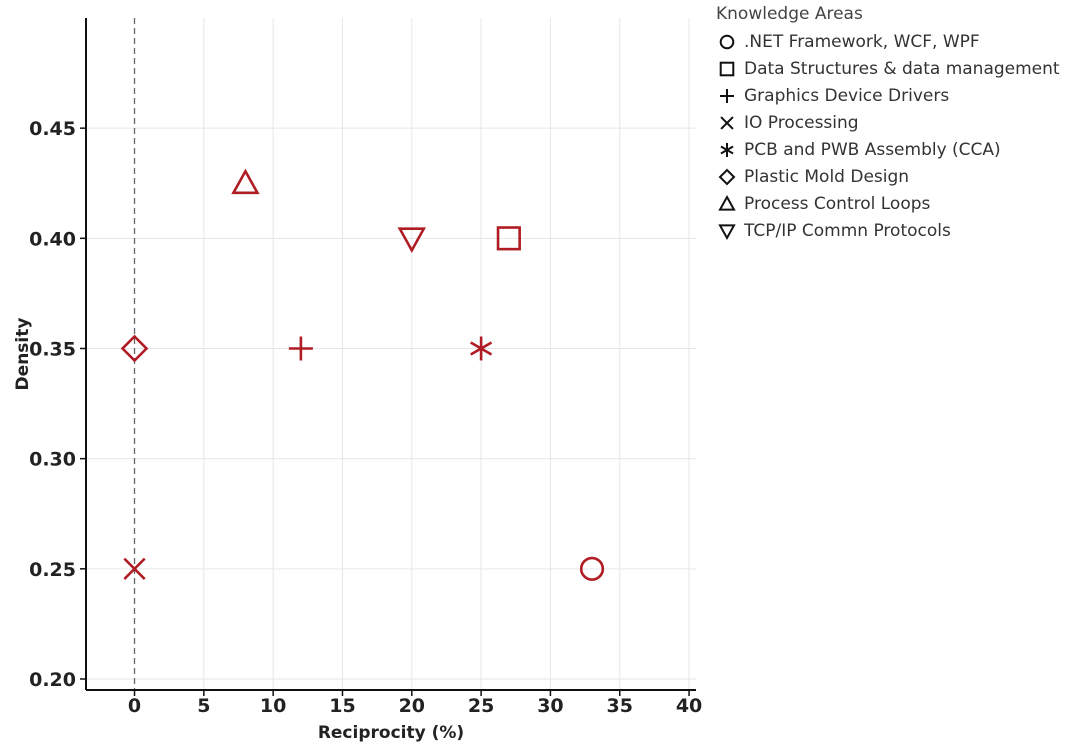  Describe the element at coordinates (23, 354) in the screenshot. I see `y-axis-title: Density` at that location.